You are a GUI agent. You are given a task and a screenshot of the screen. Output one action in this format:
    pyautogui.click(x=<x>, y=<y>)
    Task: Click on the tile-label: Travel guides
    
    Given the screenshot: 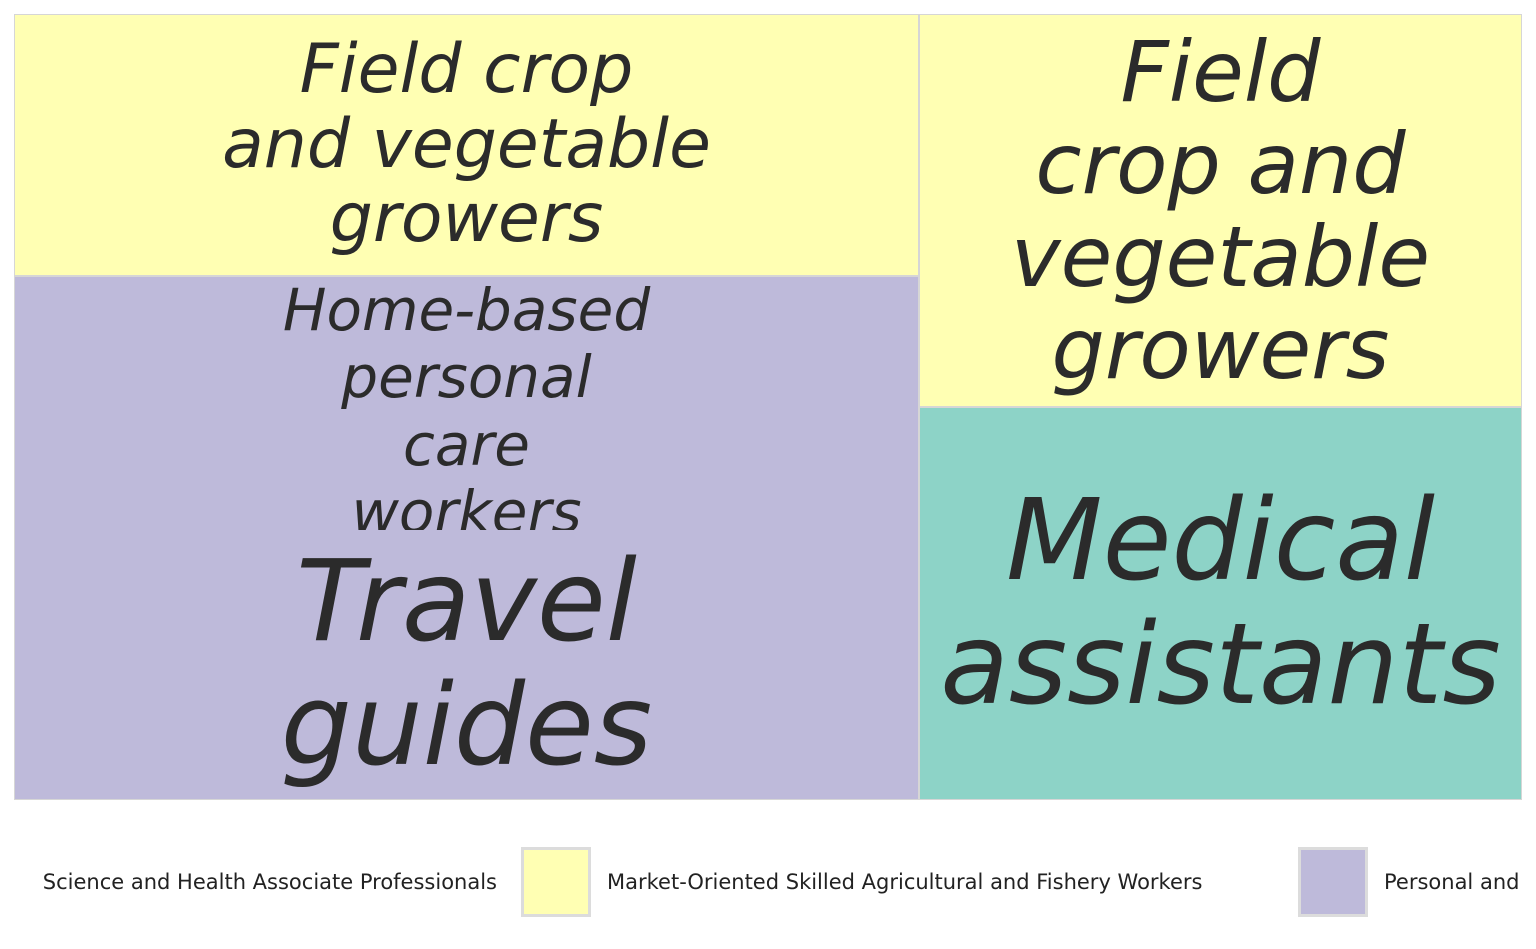 What is the action you would take?
    pyautogui.click(x=466, y=664)
    